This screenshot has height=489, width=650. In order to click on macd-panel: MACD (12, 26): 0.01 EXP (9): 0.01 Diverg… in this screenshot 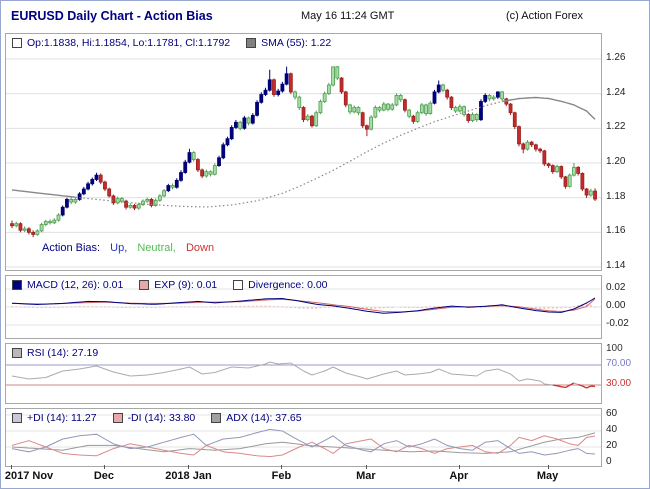, I will do `click(303, 307)`.